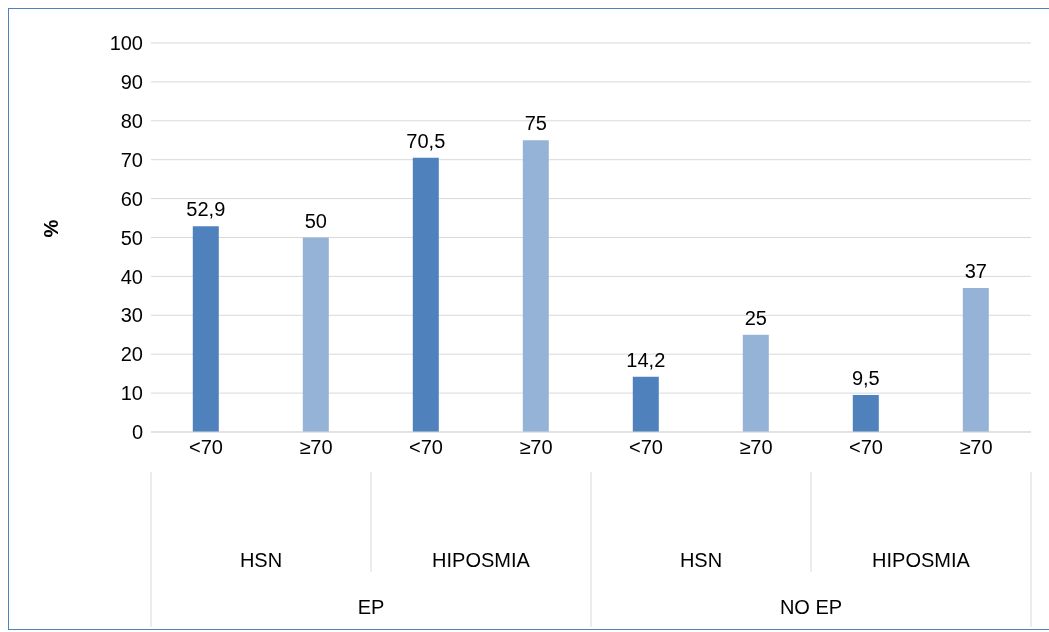 The width and height of the screenshot is (1049, 632). I want to click on y-tick-label: 70, so click(131, 159).